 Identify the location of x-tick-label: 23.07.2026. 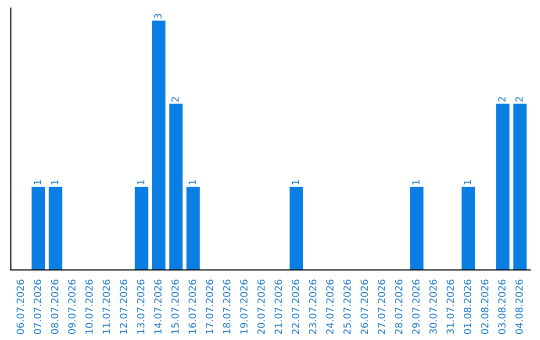
(312, 307).